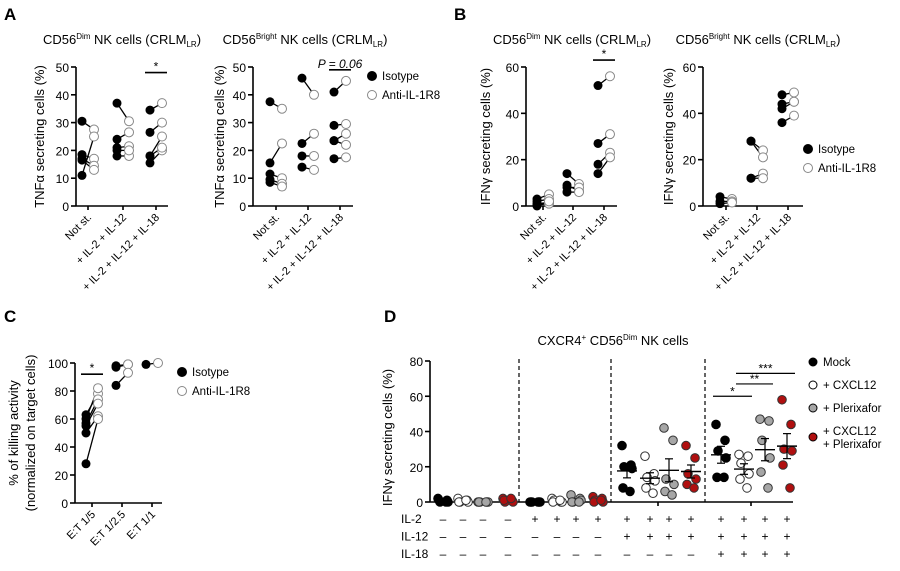  Describe the element at coordinates (673, 440) in the screenshot. I see `point-plerixafor` at that location.